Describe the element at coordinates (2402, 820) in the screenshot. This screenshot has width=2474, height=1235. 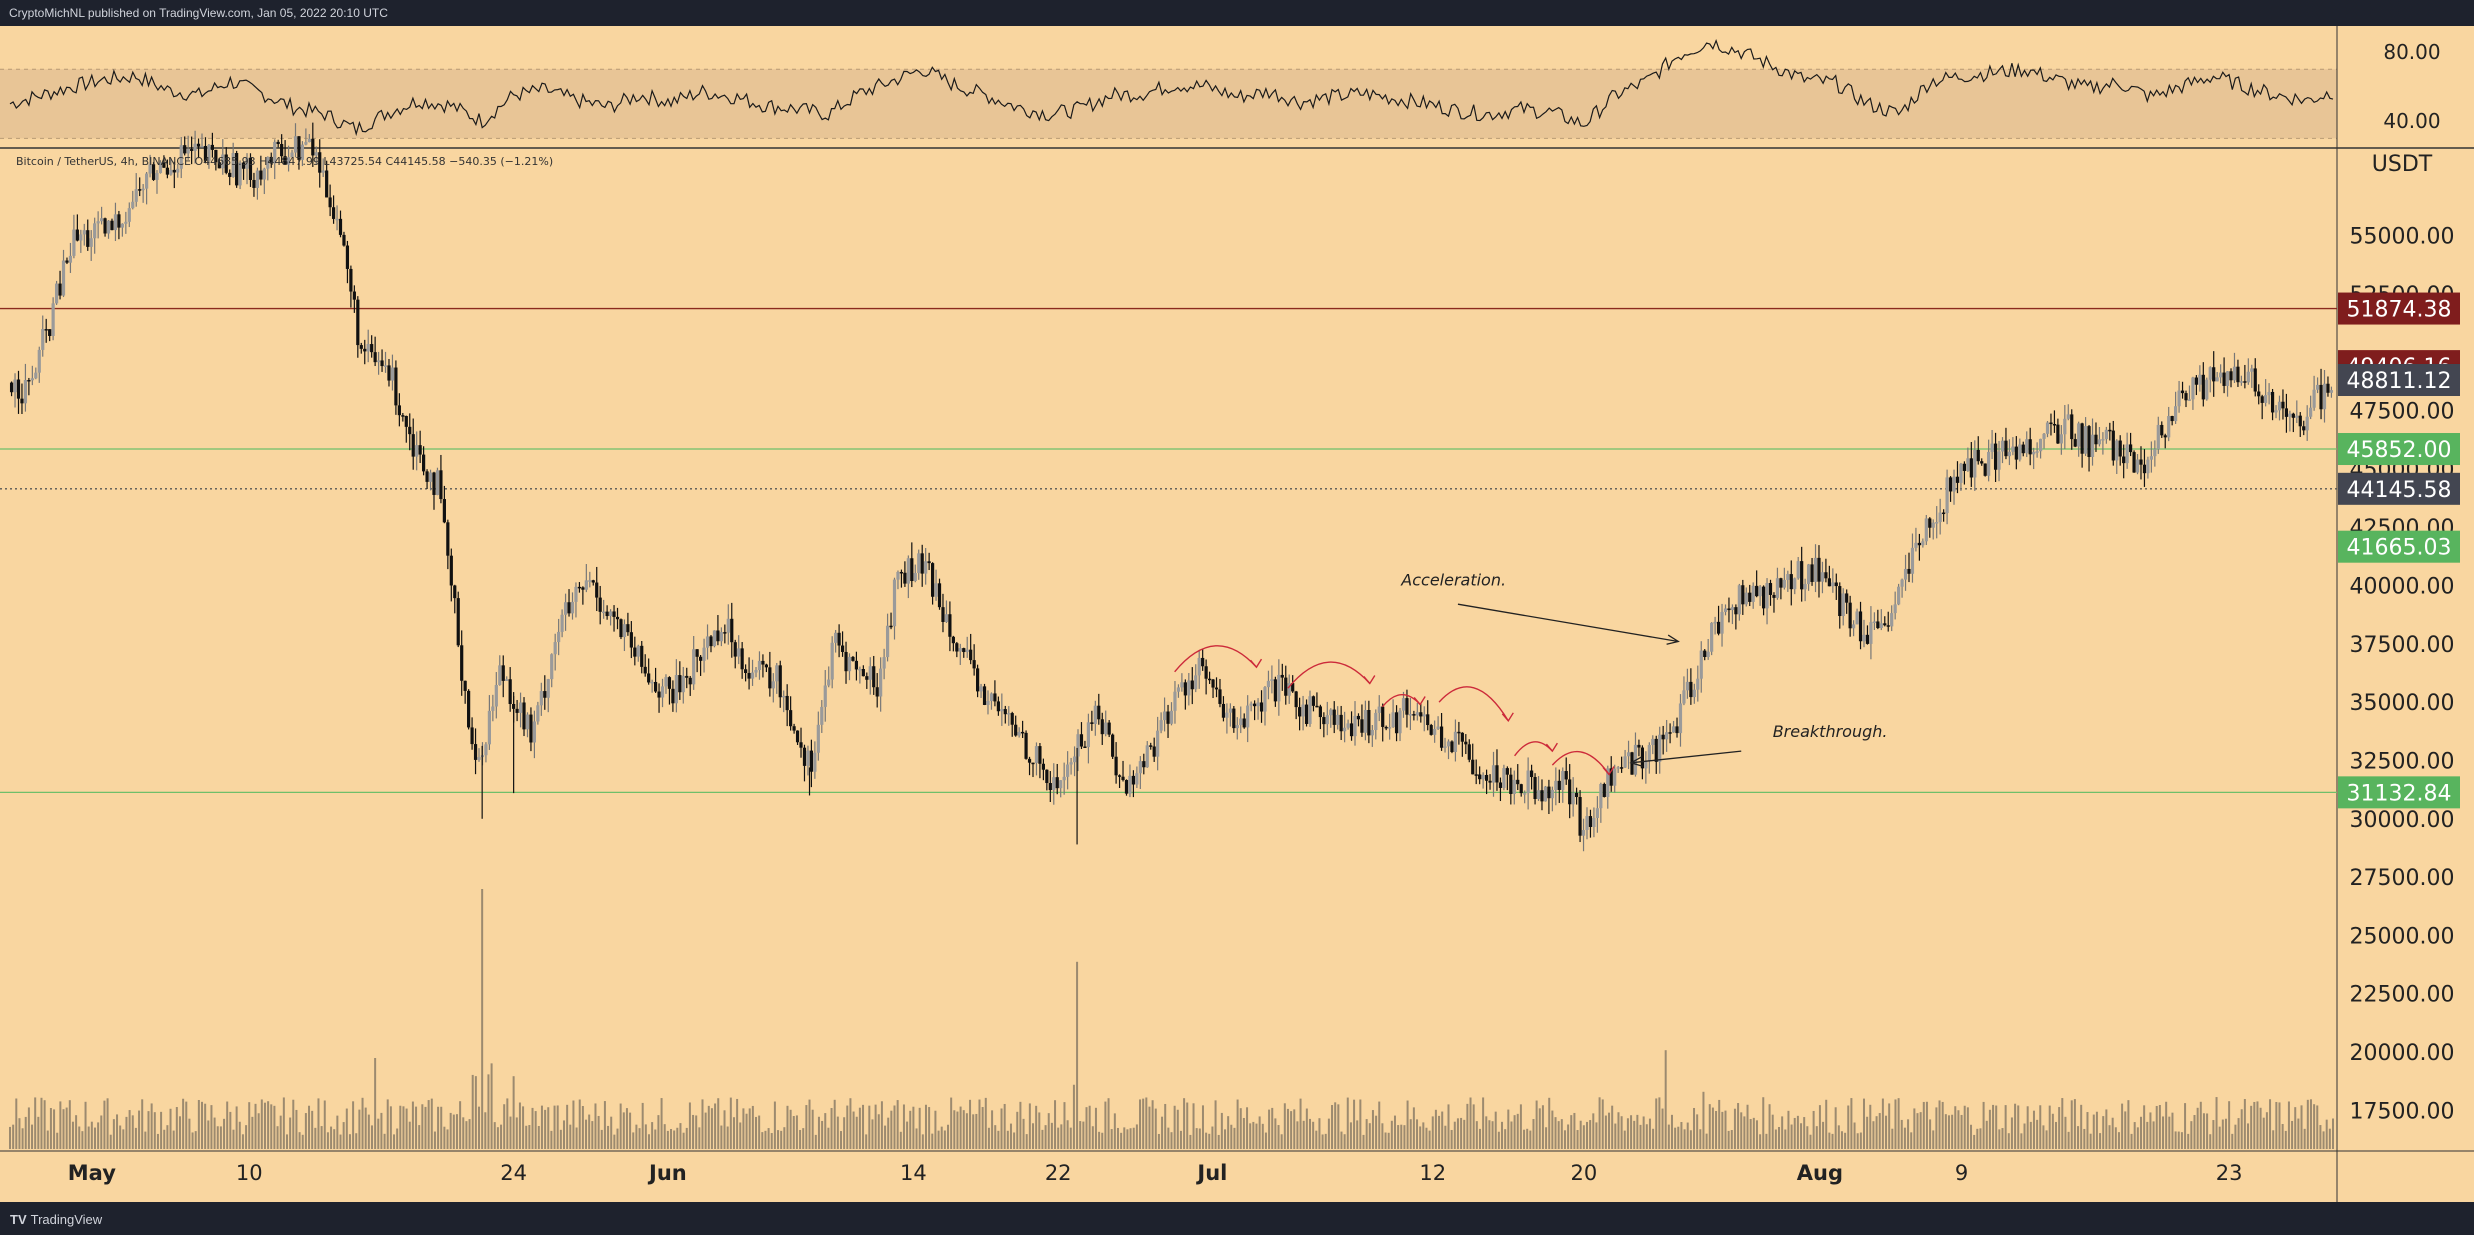
I see `price-tick-label: 30000.00` at that location.